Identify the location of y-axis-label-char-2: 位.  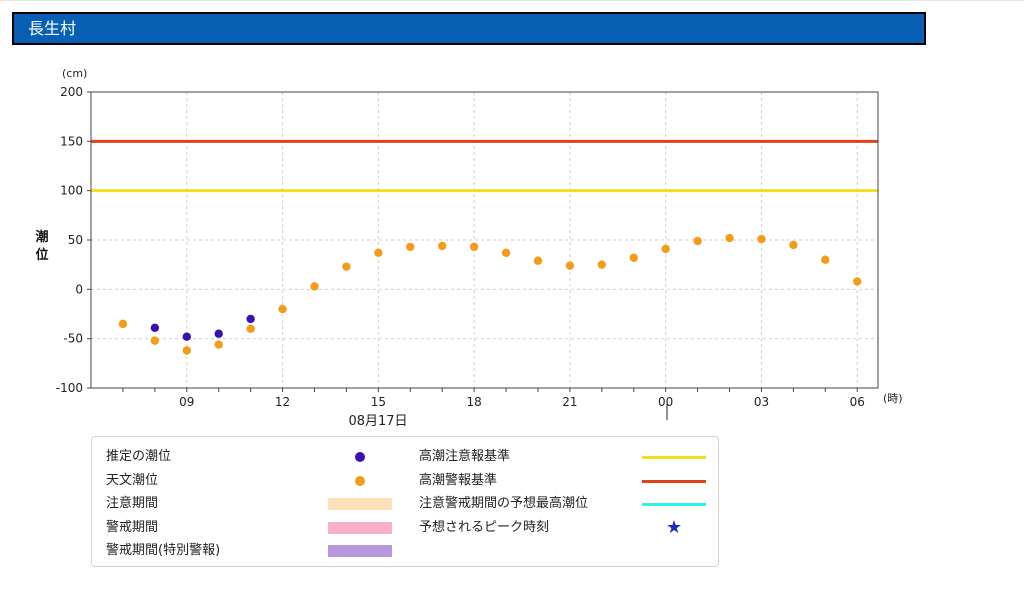
(41, 255).